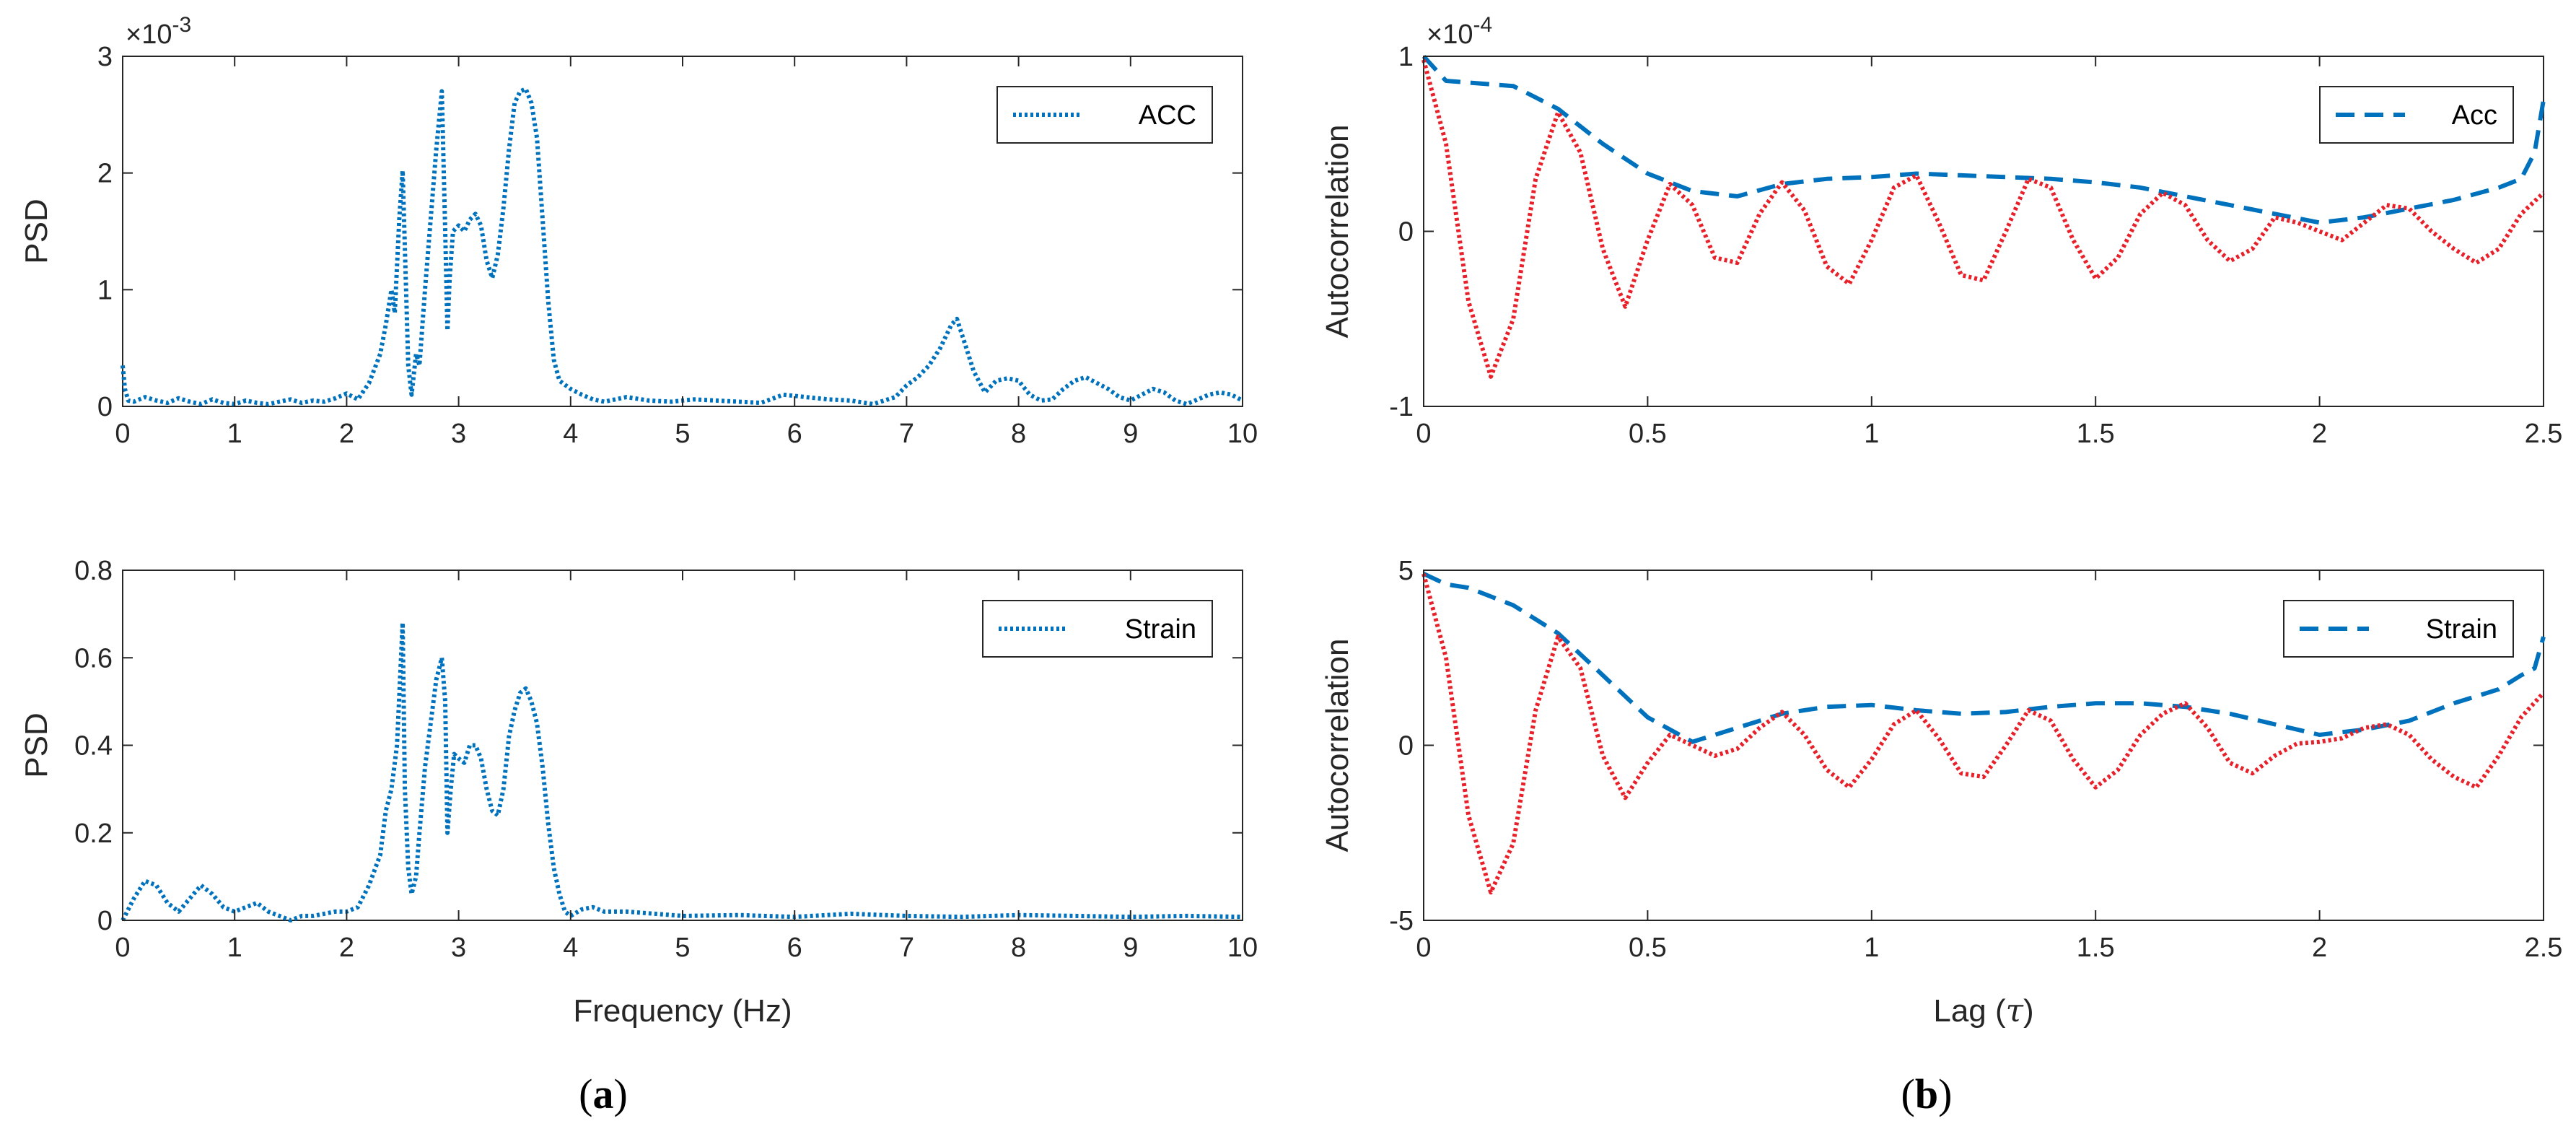 Image resolution: width=2576 pixels, height=1134 pixels. I want to click on legend: ACC, so click(1104, 115).